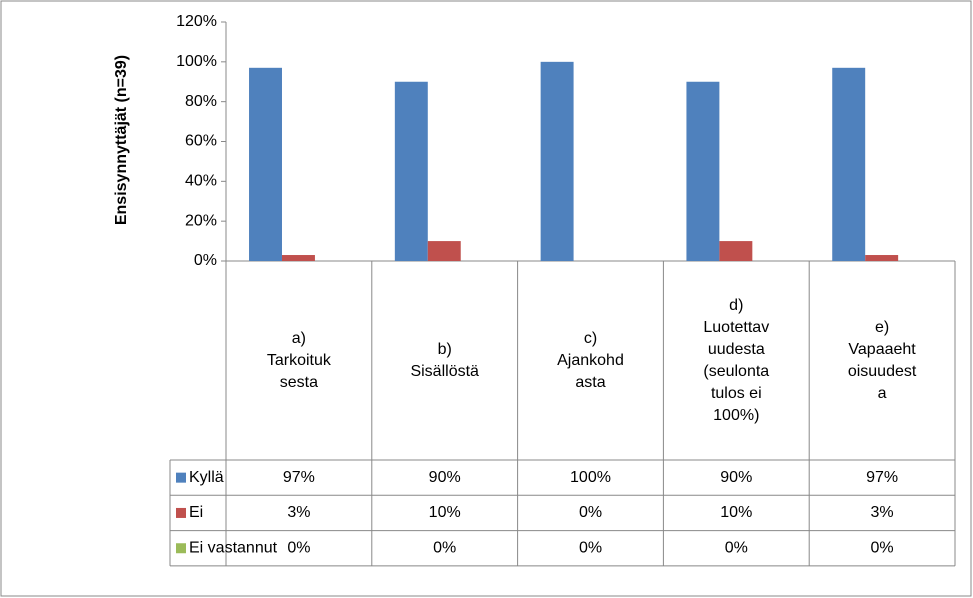  I want to click on category-label: c) Ajankohd asta, so click(590, 360).